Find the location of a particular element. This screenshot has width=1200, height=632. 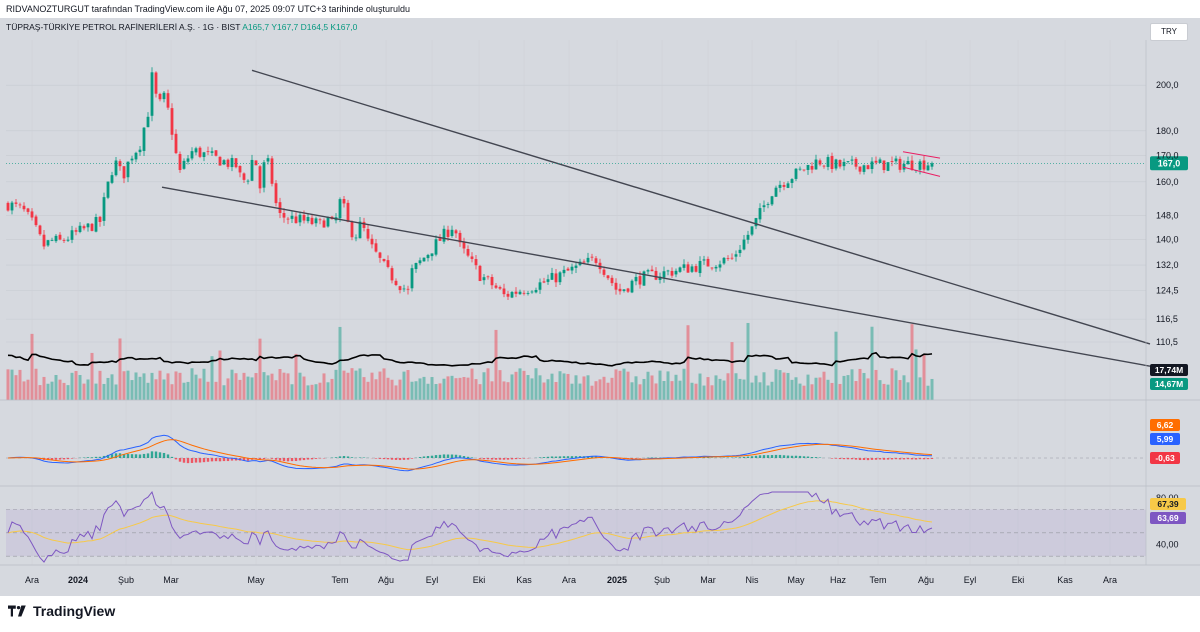

last-price-label: 167,0 is located at coordinates (1169, 163).